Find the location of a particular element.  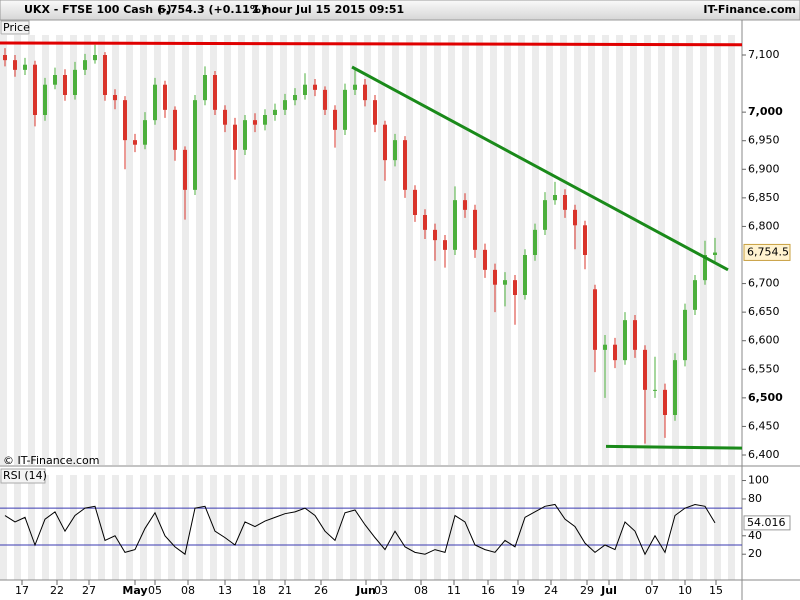

trendline is located at coordinates (674, 447).